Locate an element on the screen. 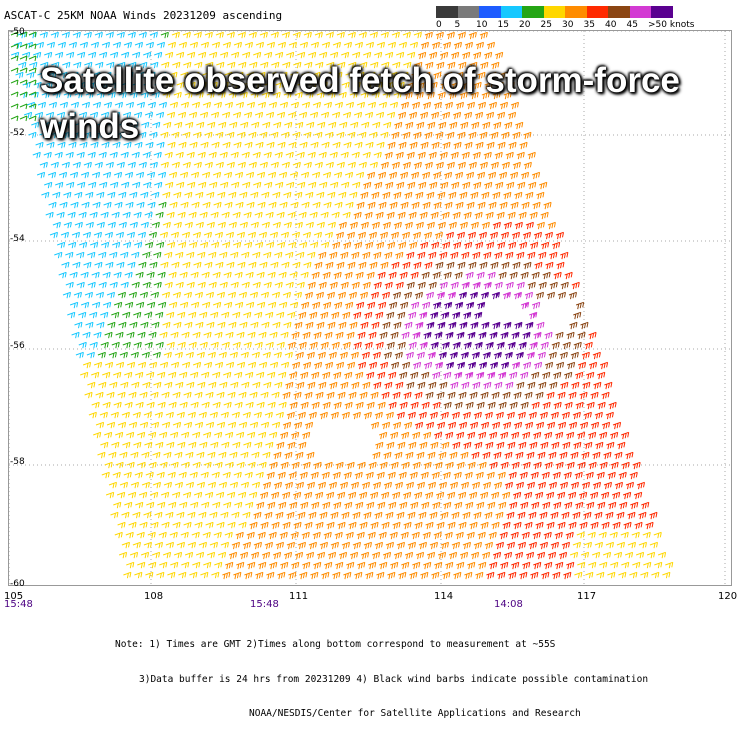  color-scale-swatch is located at coordinates (597, 12).